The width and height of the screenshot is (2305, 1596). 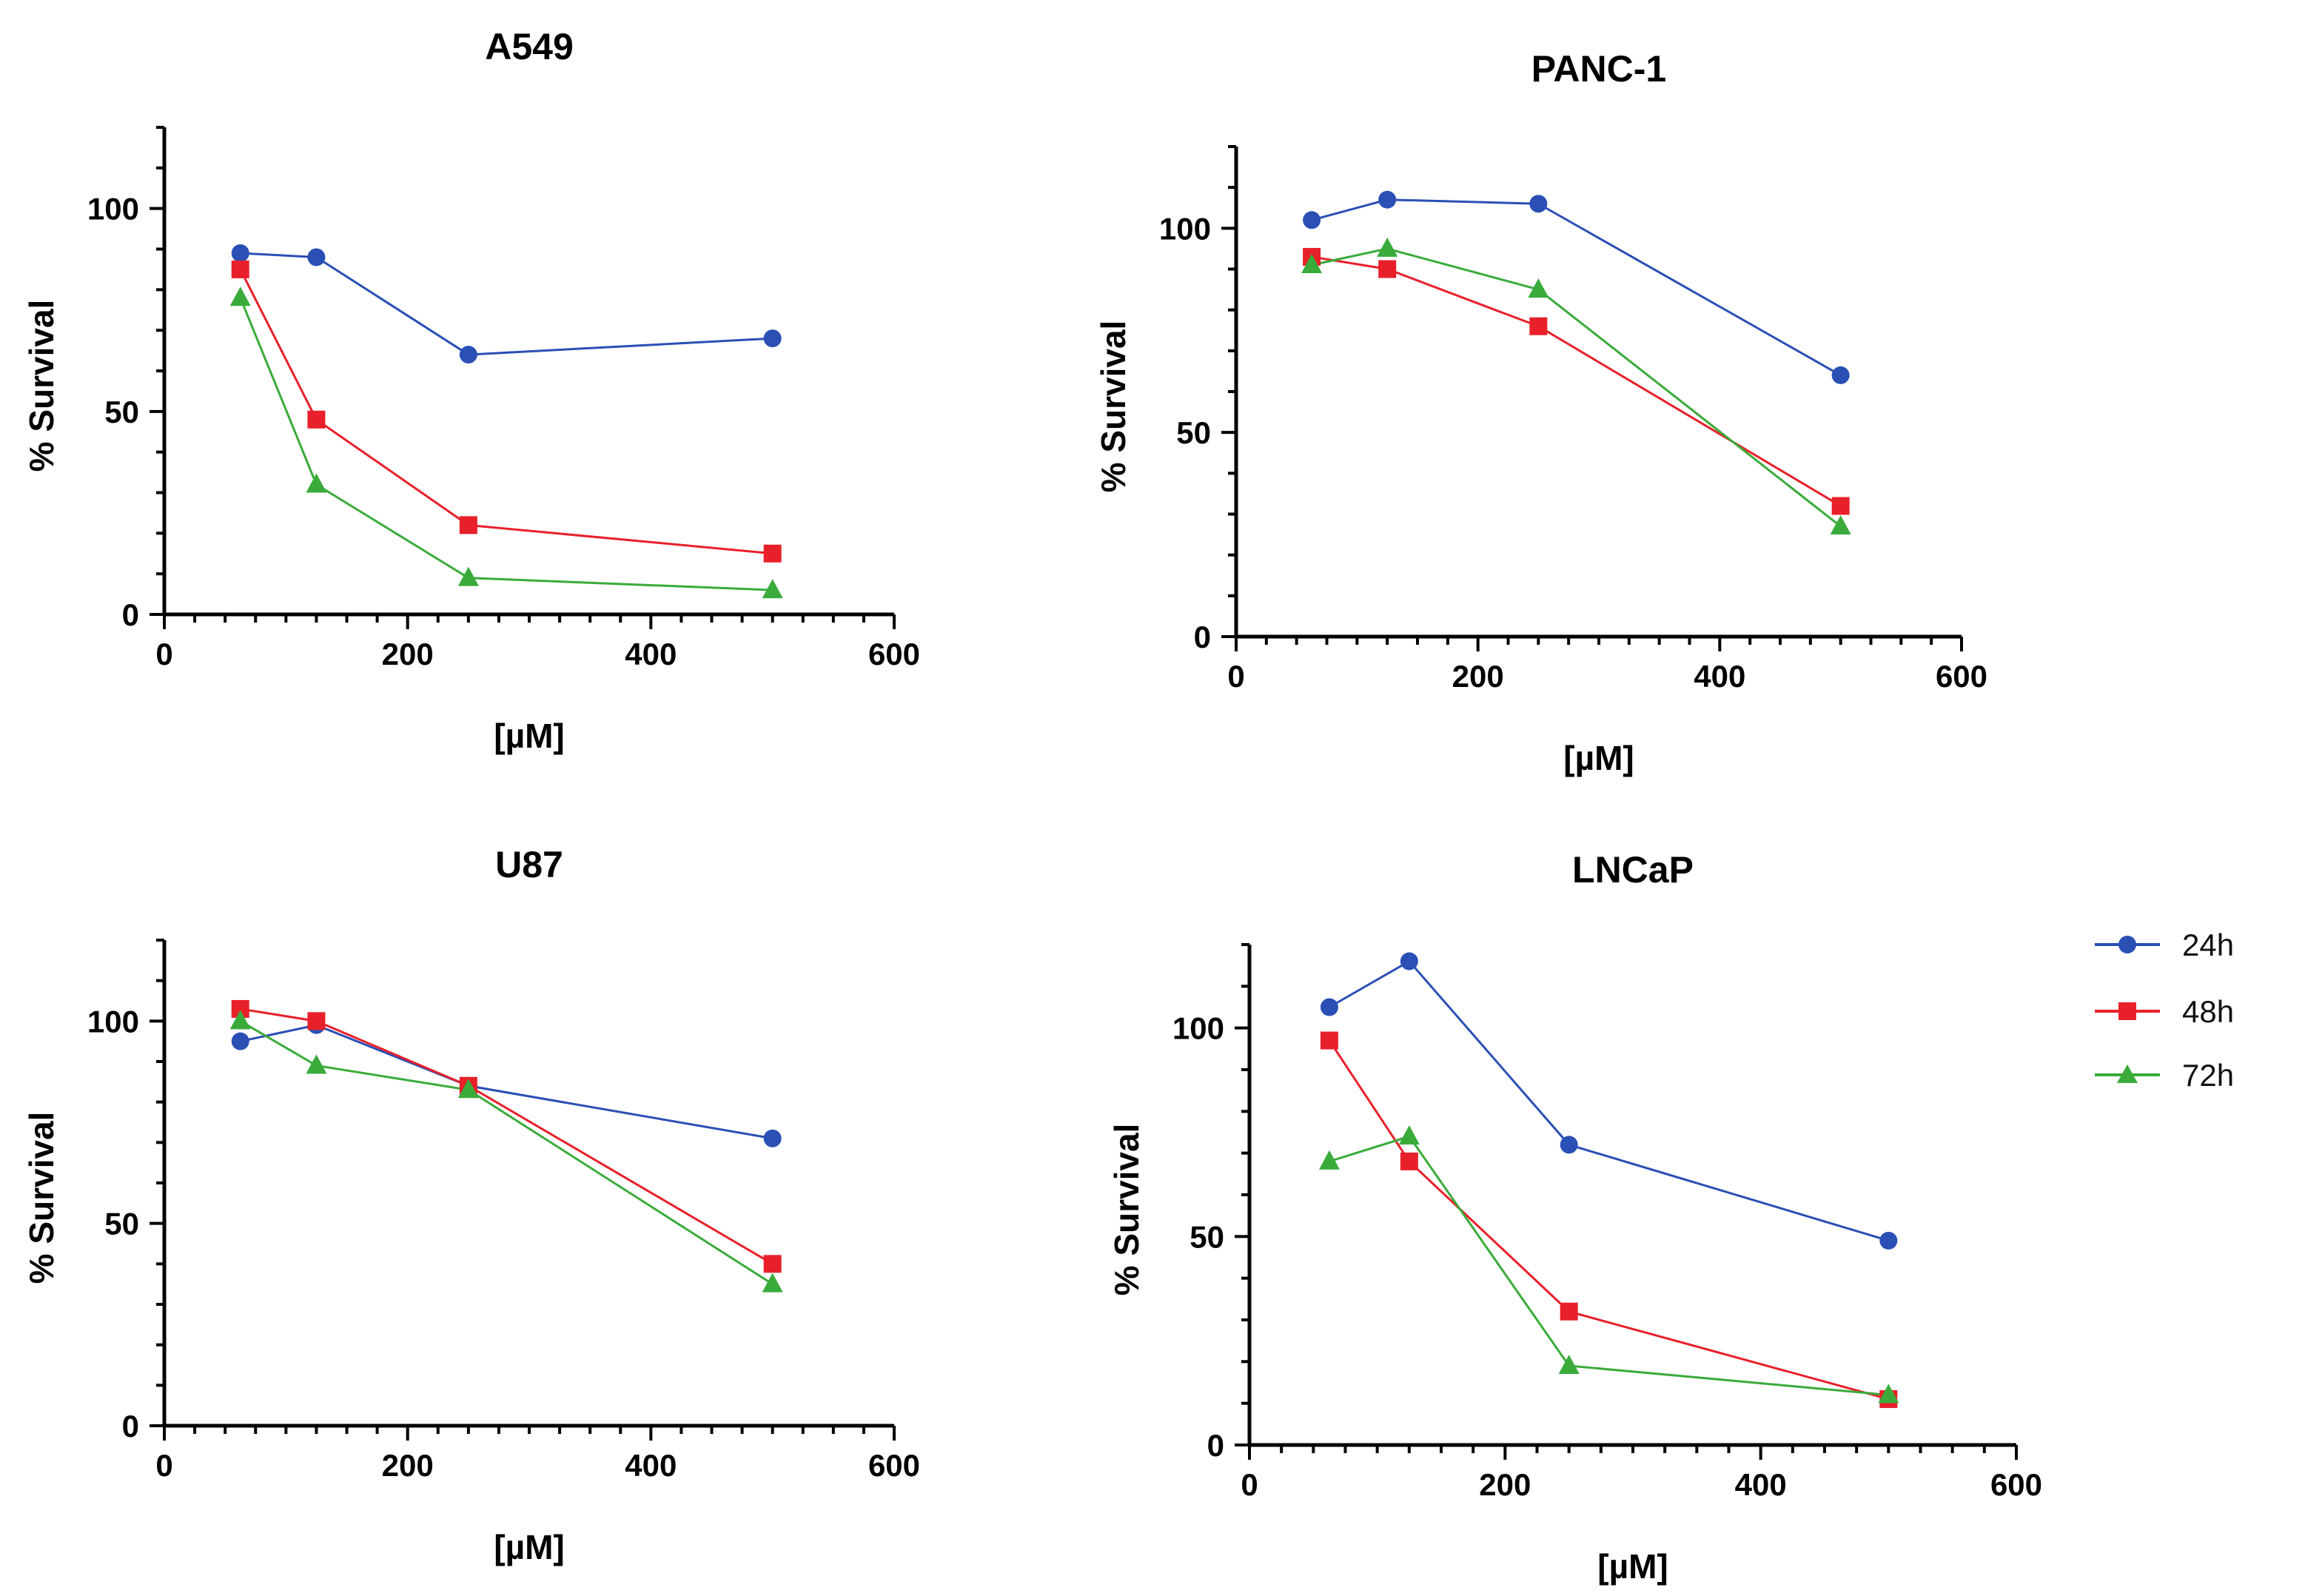 What do you see at coordinates (2127, 1073) in the screenshot?
I see `legend-marker-72h` at bounding box center [2127, 1073].